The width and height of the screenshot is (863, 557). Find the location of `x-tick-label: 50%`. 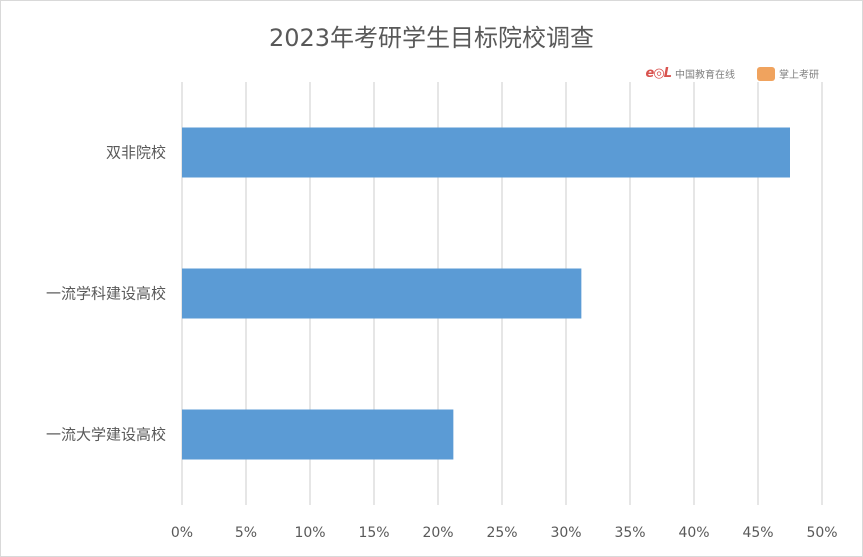

x-tick-label: 50% is located at coordinates (821, 533).